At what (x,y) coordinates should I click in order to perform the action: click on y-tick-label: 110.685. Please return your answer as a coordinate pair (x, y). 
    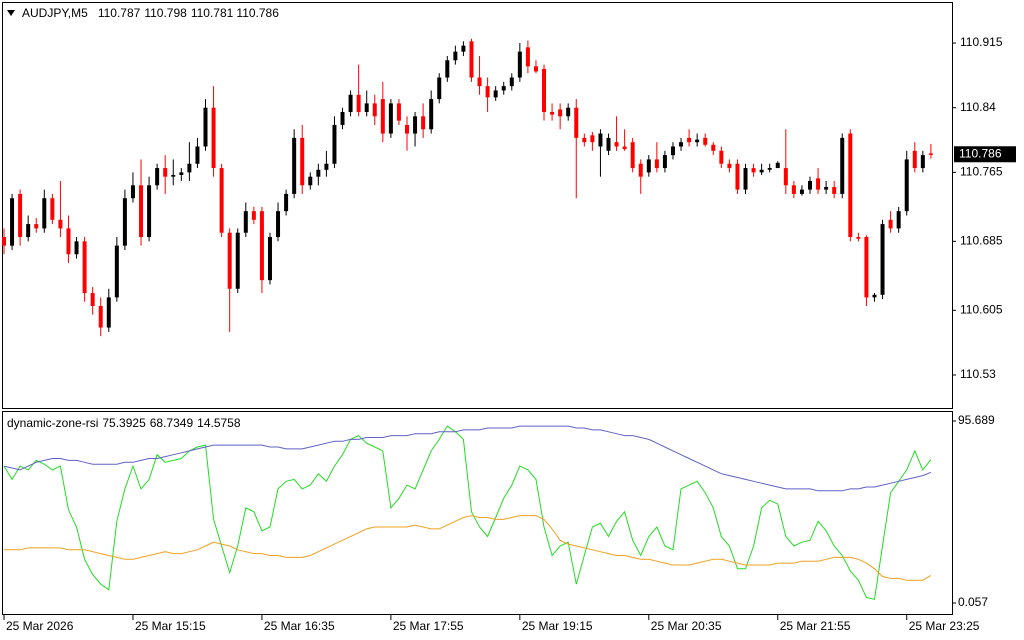
    Looking at the image, I should click on (981, 241).